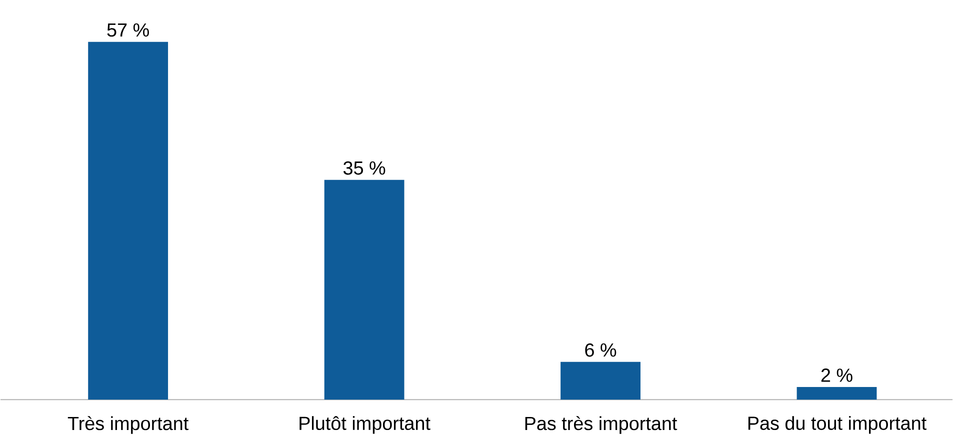  What do you see at coordinates (600, 350) in the screenshot?
I see `data-label: 6 %` at bounding box center [600, 350].